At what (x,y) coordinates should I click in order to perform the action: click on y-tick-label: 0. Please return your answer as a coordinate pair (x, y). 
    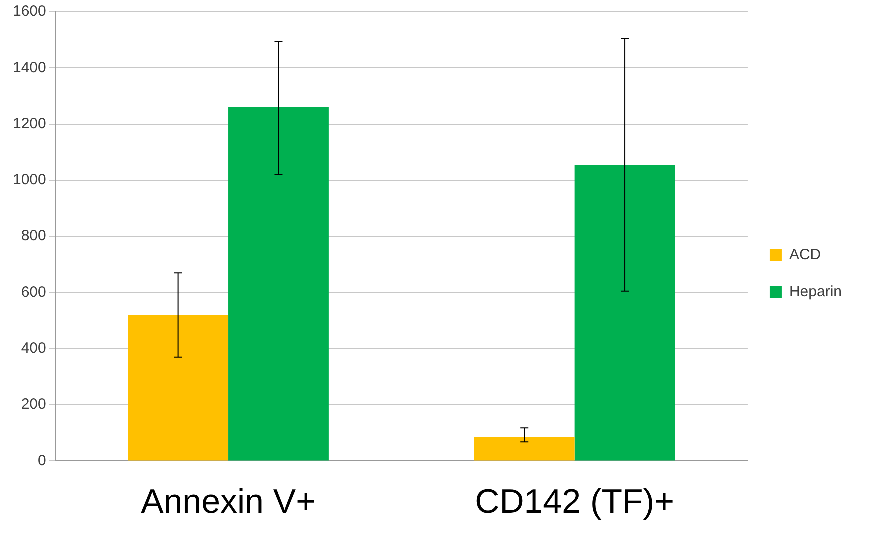
    Looking at the image, I should click on (42, 461).